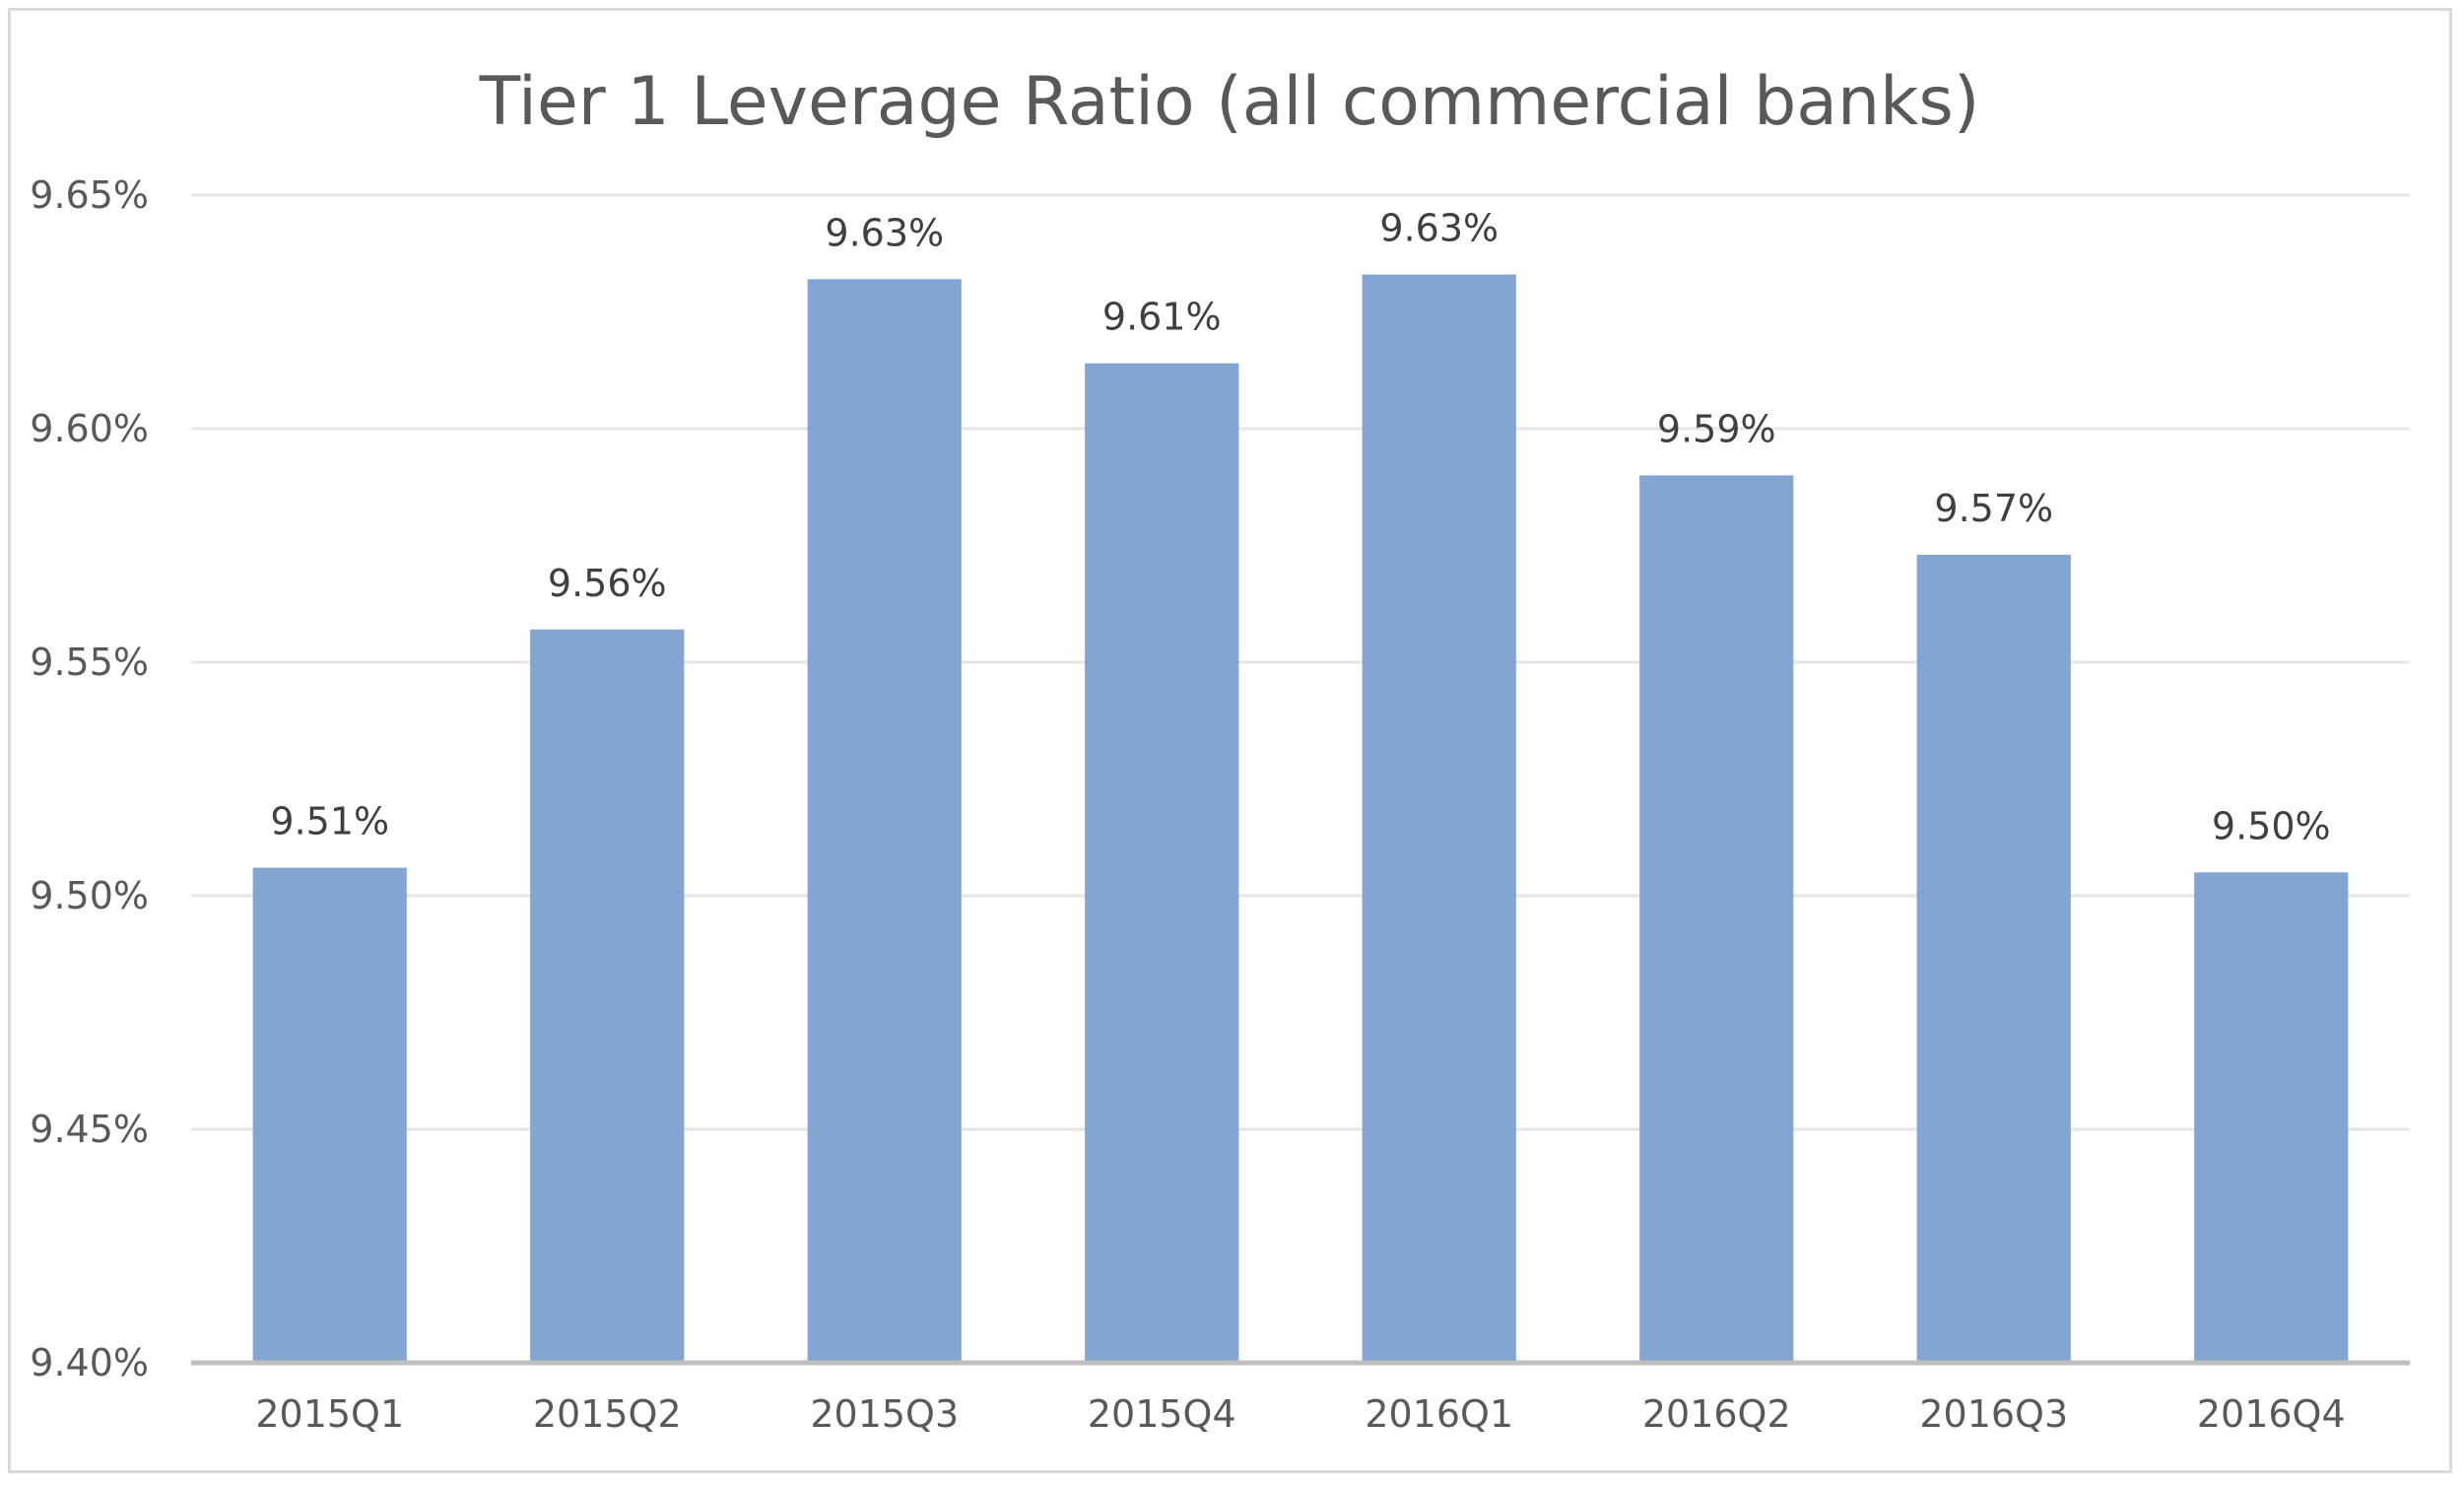 This screenshot has width=2464, height=1485. What do you see at coordinates (90, 662) in the screenshot?
I see `y-tick-label: 9.55%` at bounding box center [90, 662].